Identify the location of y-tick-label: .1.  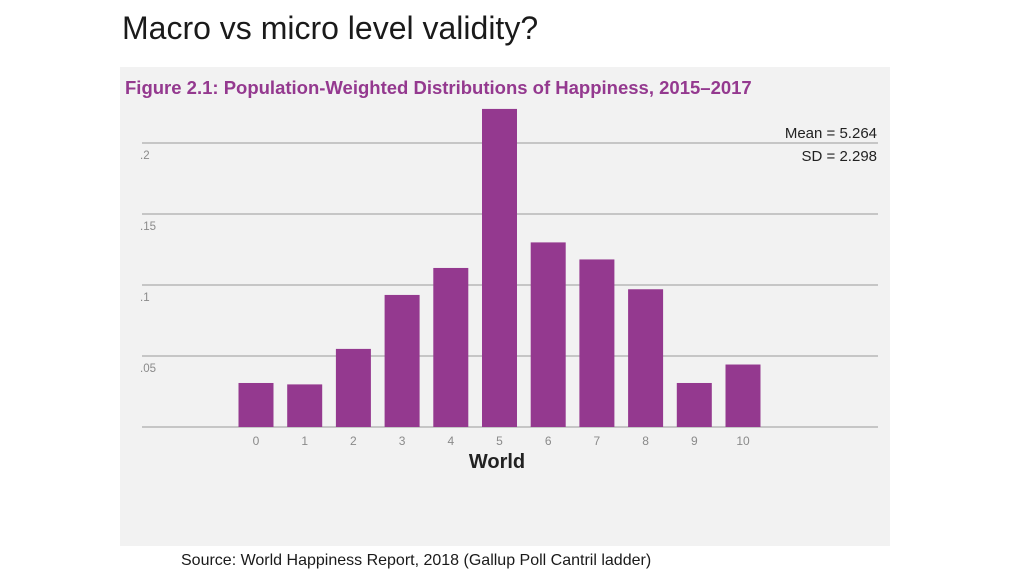
(145, 298).